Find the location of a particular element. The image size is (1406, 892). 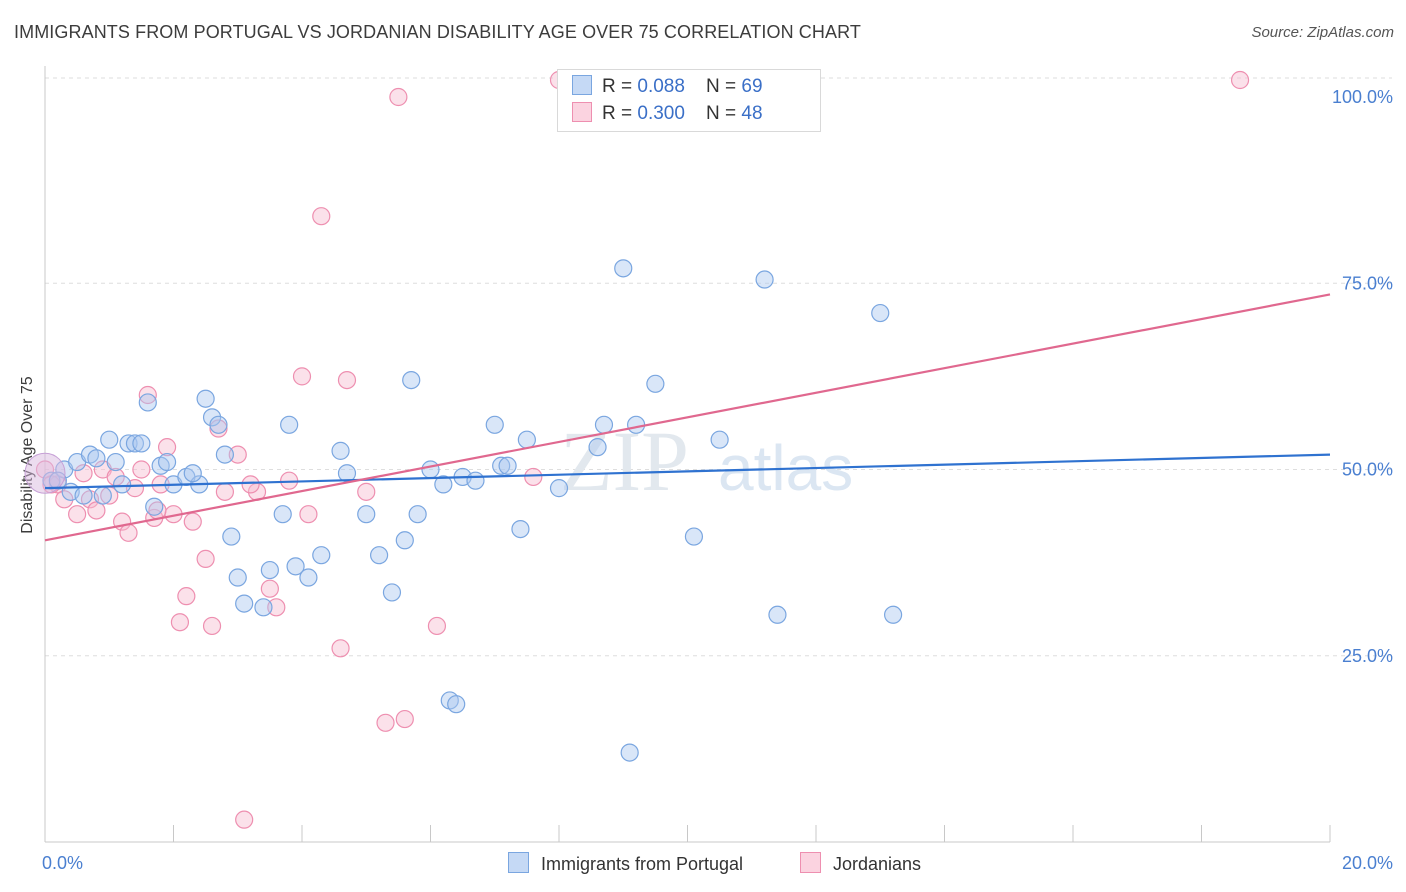

legend-row-jordanians: R = 0.300 N = 48 is located at coordinates (667, 113).